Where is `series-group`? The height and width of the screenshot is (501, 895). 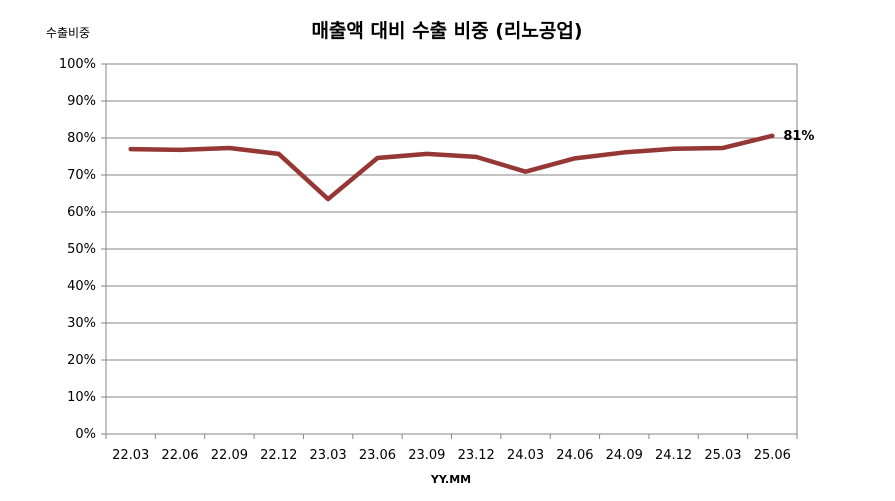 series-group is located at coordinates (451, 167).